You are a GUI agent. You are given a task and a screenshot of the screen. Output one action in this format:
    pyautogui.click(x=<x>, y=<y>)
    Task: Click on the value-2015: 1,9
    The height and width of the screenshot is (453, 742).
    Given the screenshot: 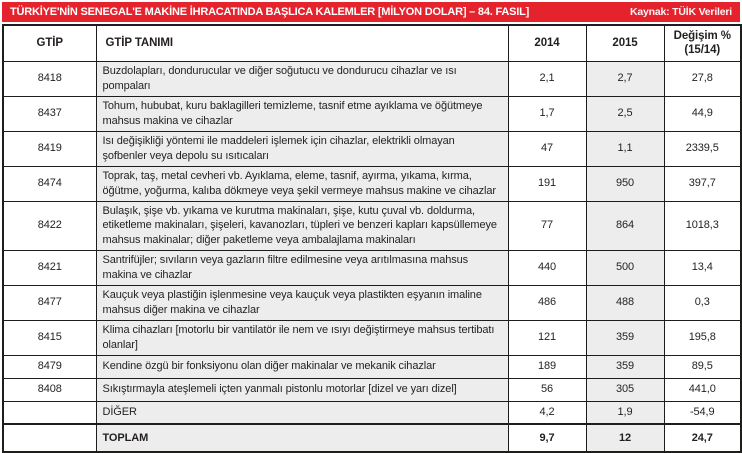 What is the action you would take?
    pyautogui.click(x=625, y=412)
    